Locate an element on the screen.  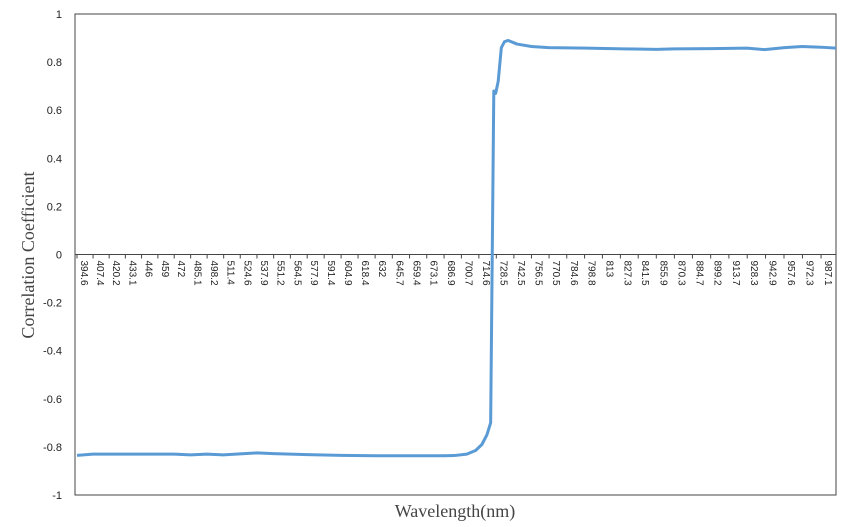
x-tick-label: 686.9 is located at coordinates (450, 273).